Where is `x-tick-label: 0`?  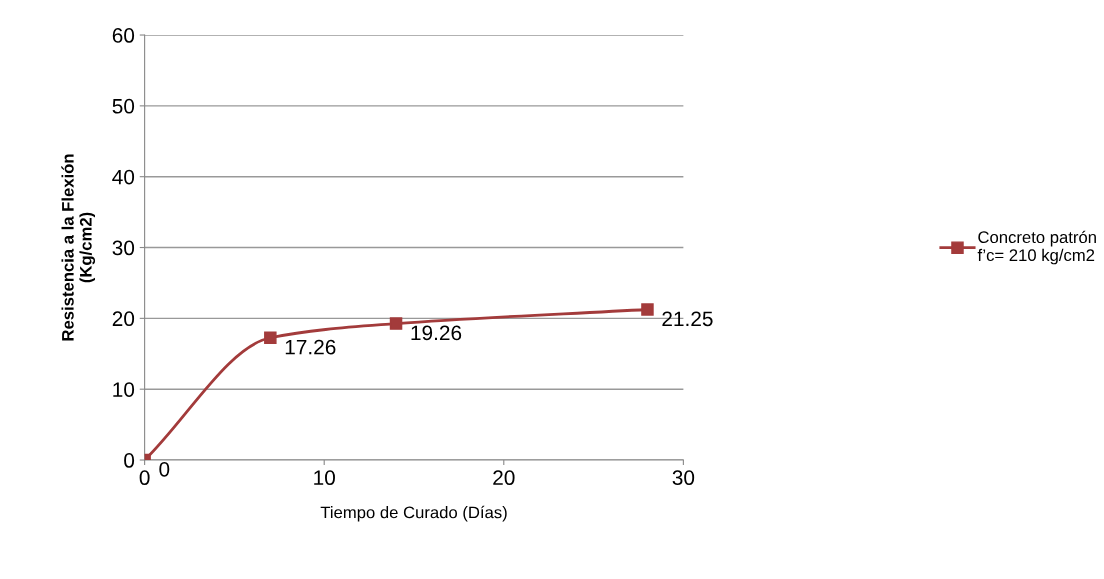
x-tick-label: 0 is located at coordinates (144, 478).